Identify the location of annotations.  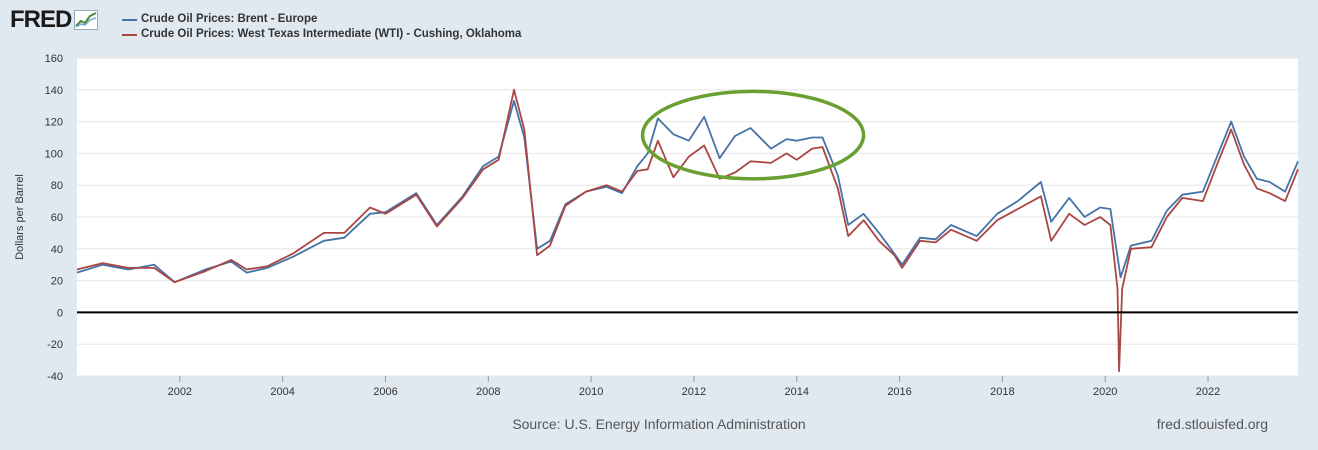
(753, 135).